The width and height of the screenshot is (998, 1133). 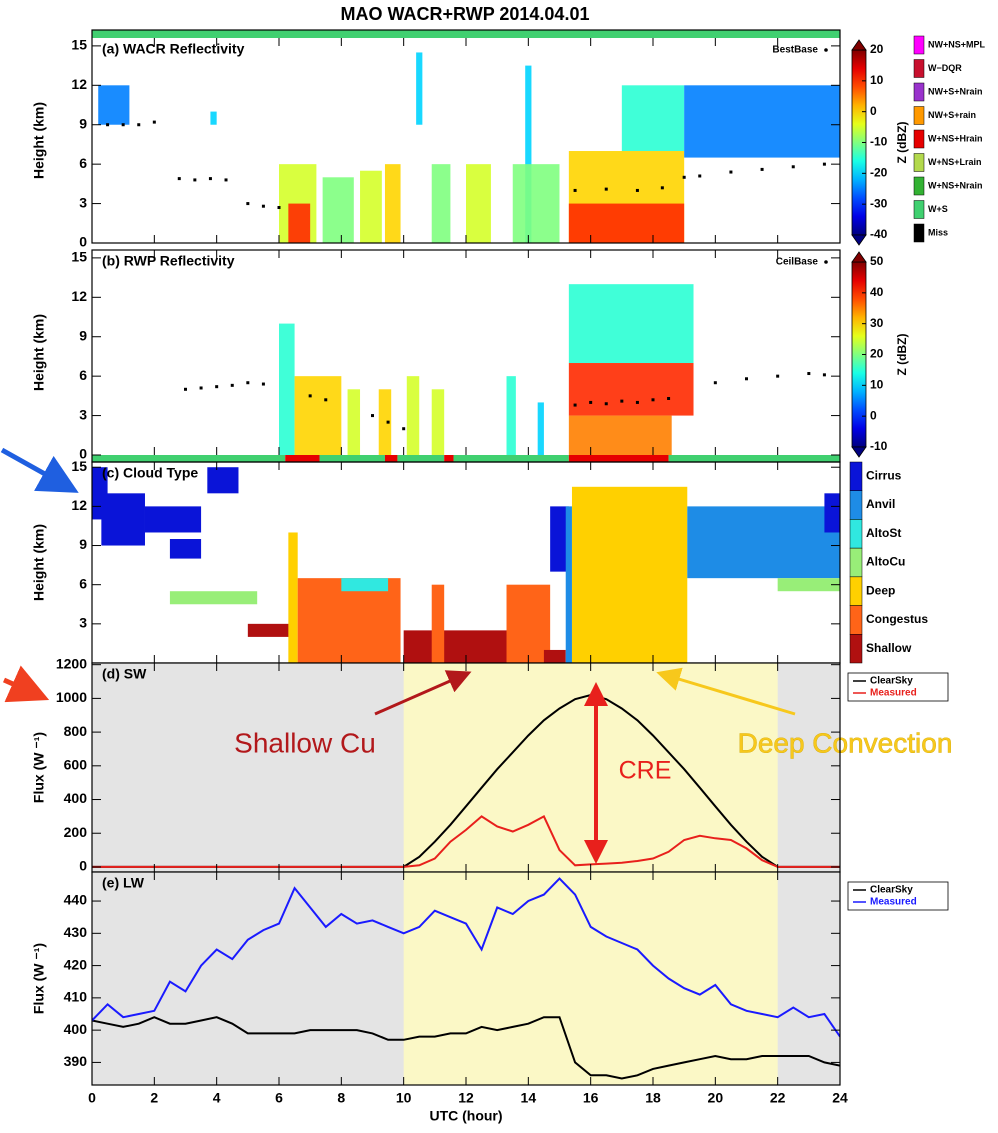 I want to click on y-axis-label: Flux (W ⁻¹), so click(x=39, y=978).